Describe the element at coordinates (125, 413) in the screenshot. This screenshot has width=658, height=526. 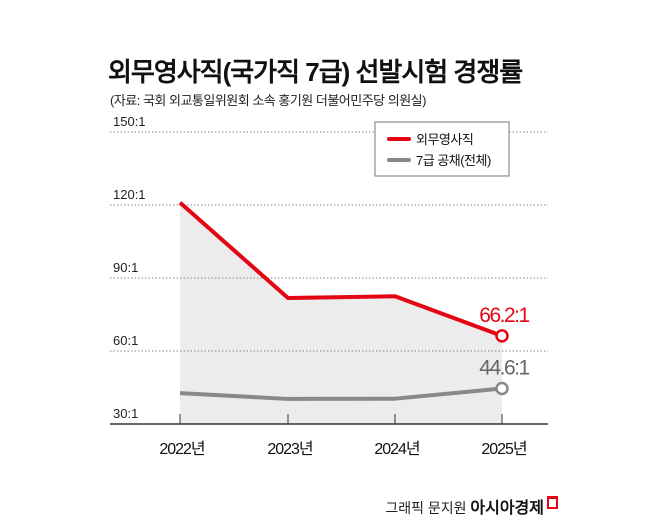
I see `y-tick-label: 30:1` at that location.